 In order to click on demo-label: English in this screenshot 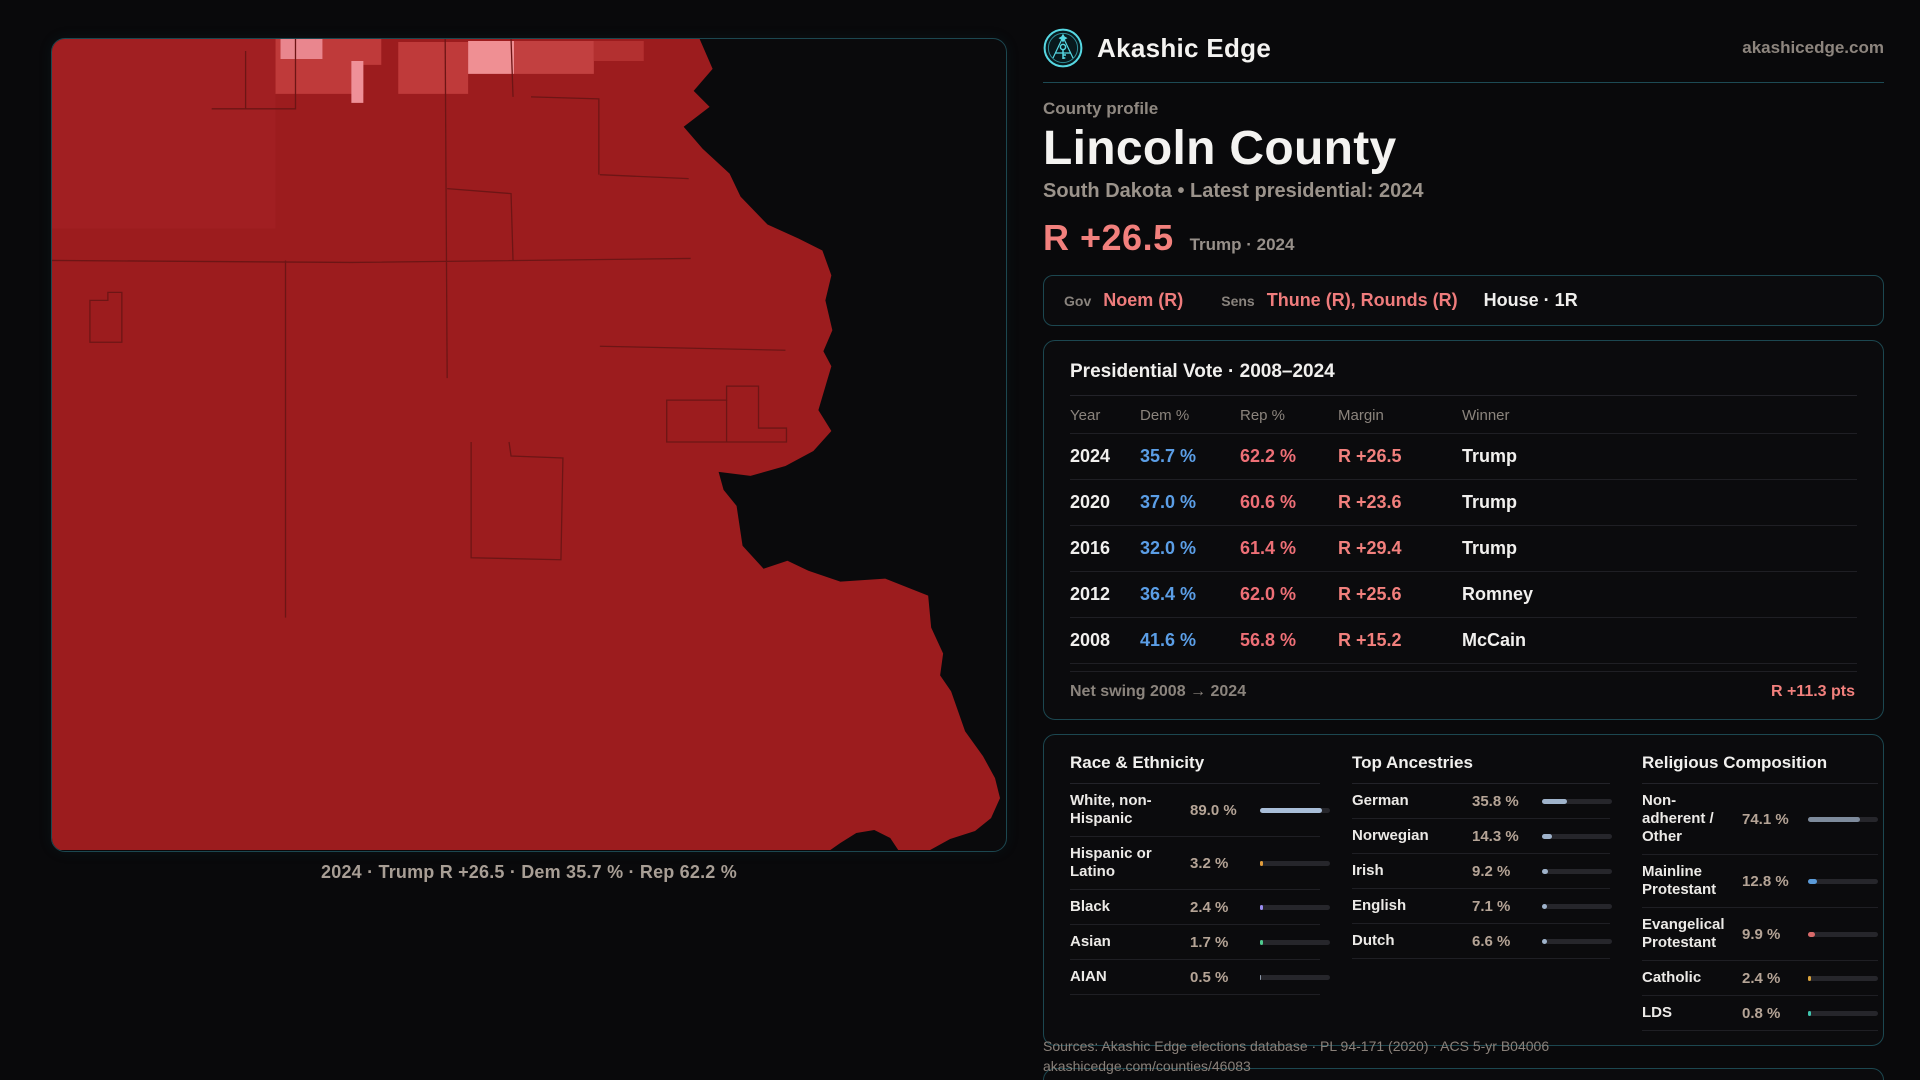, I will do `click(1379, 906)`.